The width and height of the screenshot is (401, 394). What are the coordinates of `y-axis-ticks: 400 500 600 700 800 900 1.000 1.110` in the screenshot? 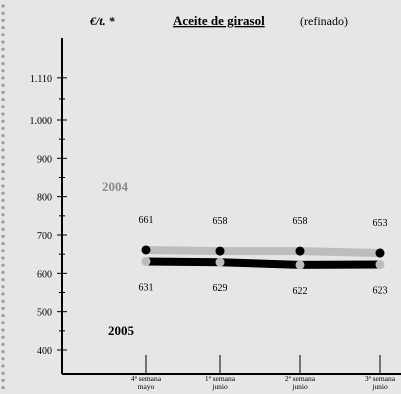 It's located at (48, 215).